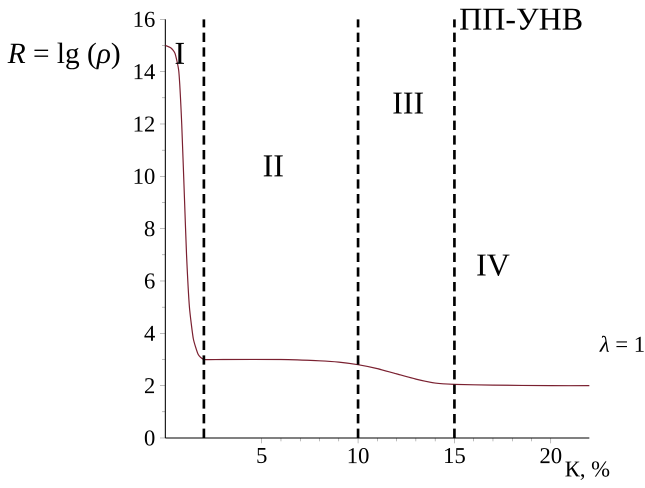 Image resolution: width=645 pixels, height=488 pixels. I want to click on y-tick-label: 4, so click(149, 333).